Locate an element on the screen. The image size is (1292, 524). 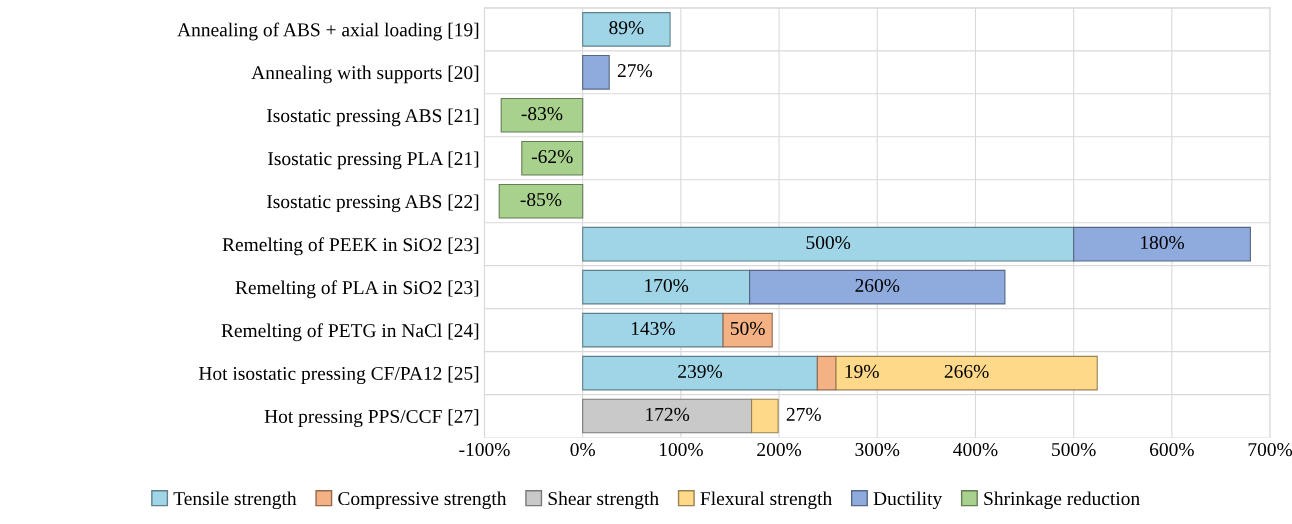
y-tick-label: Hot isostatic pressing CF/PA12 [25] is located at coordinates (338, 375).